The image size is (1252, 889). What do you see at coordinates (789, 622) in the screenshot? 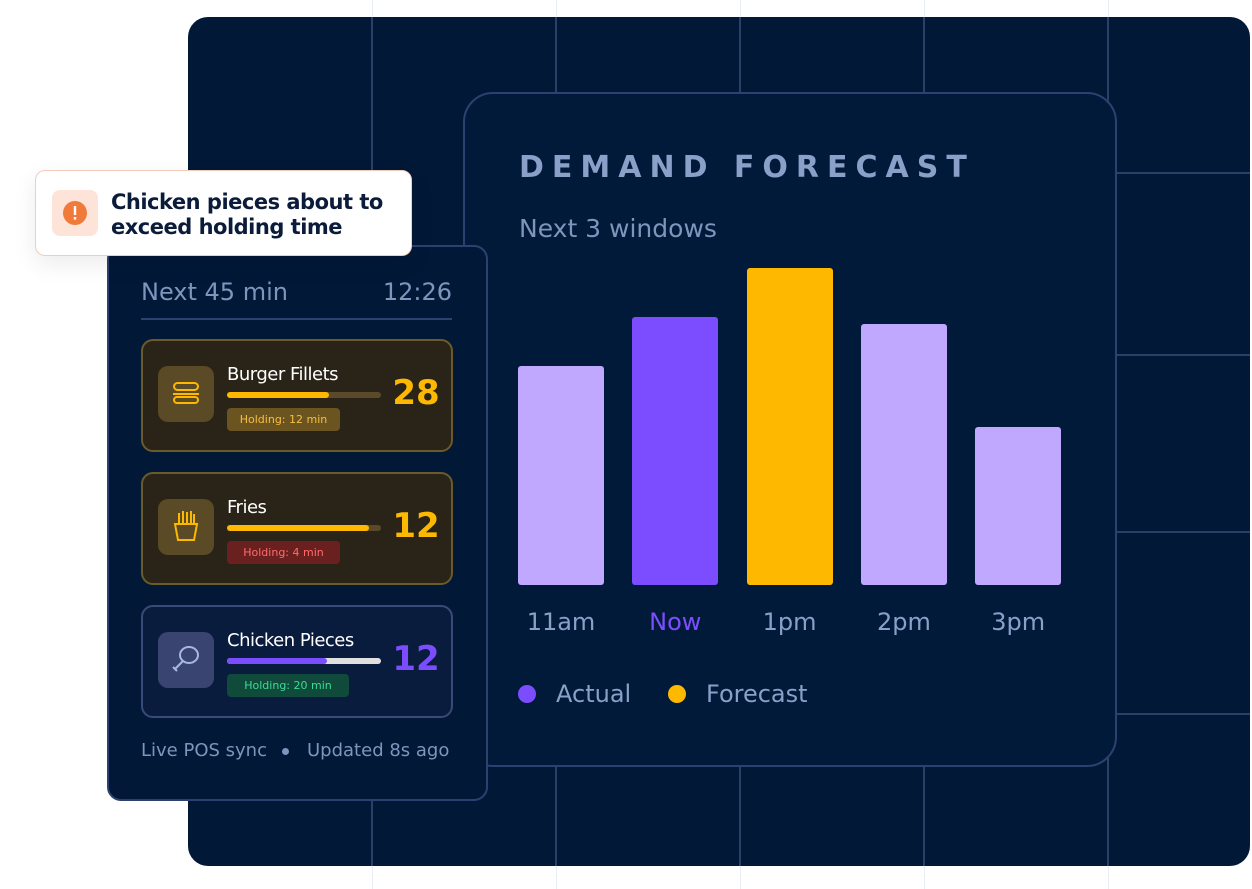
I see `x-tick-label: 1pm` at bounding box center [789, 622].